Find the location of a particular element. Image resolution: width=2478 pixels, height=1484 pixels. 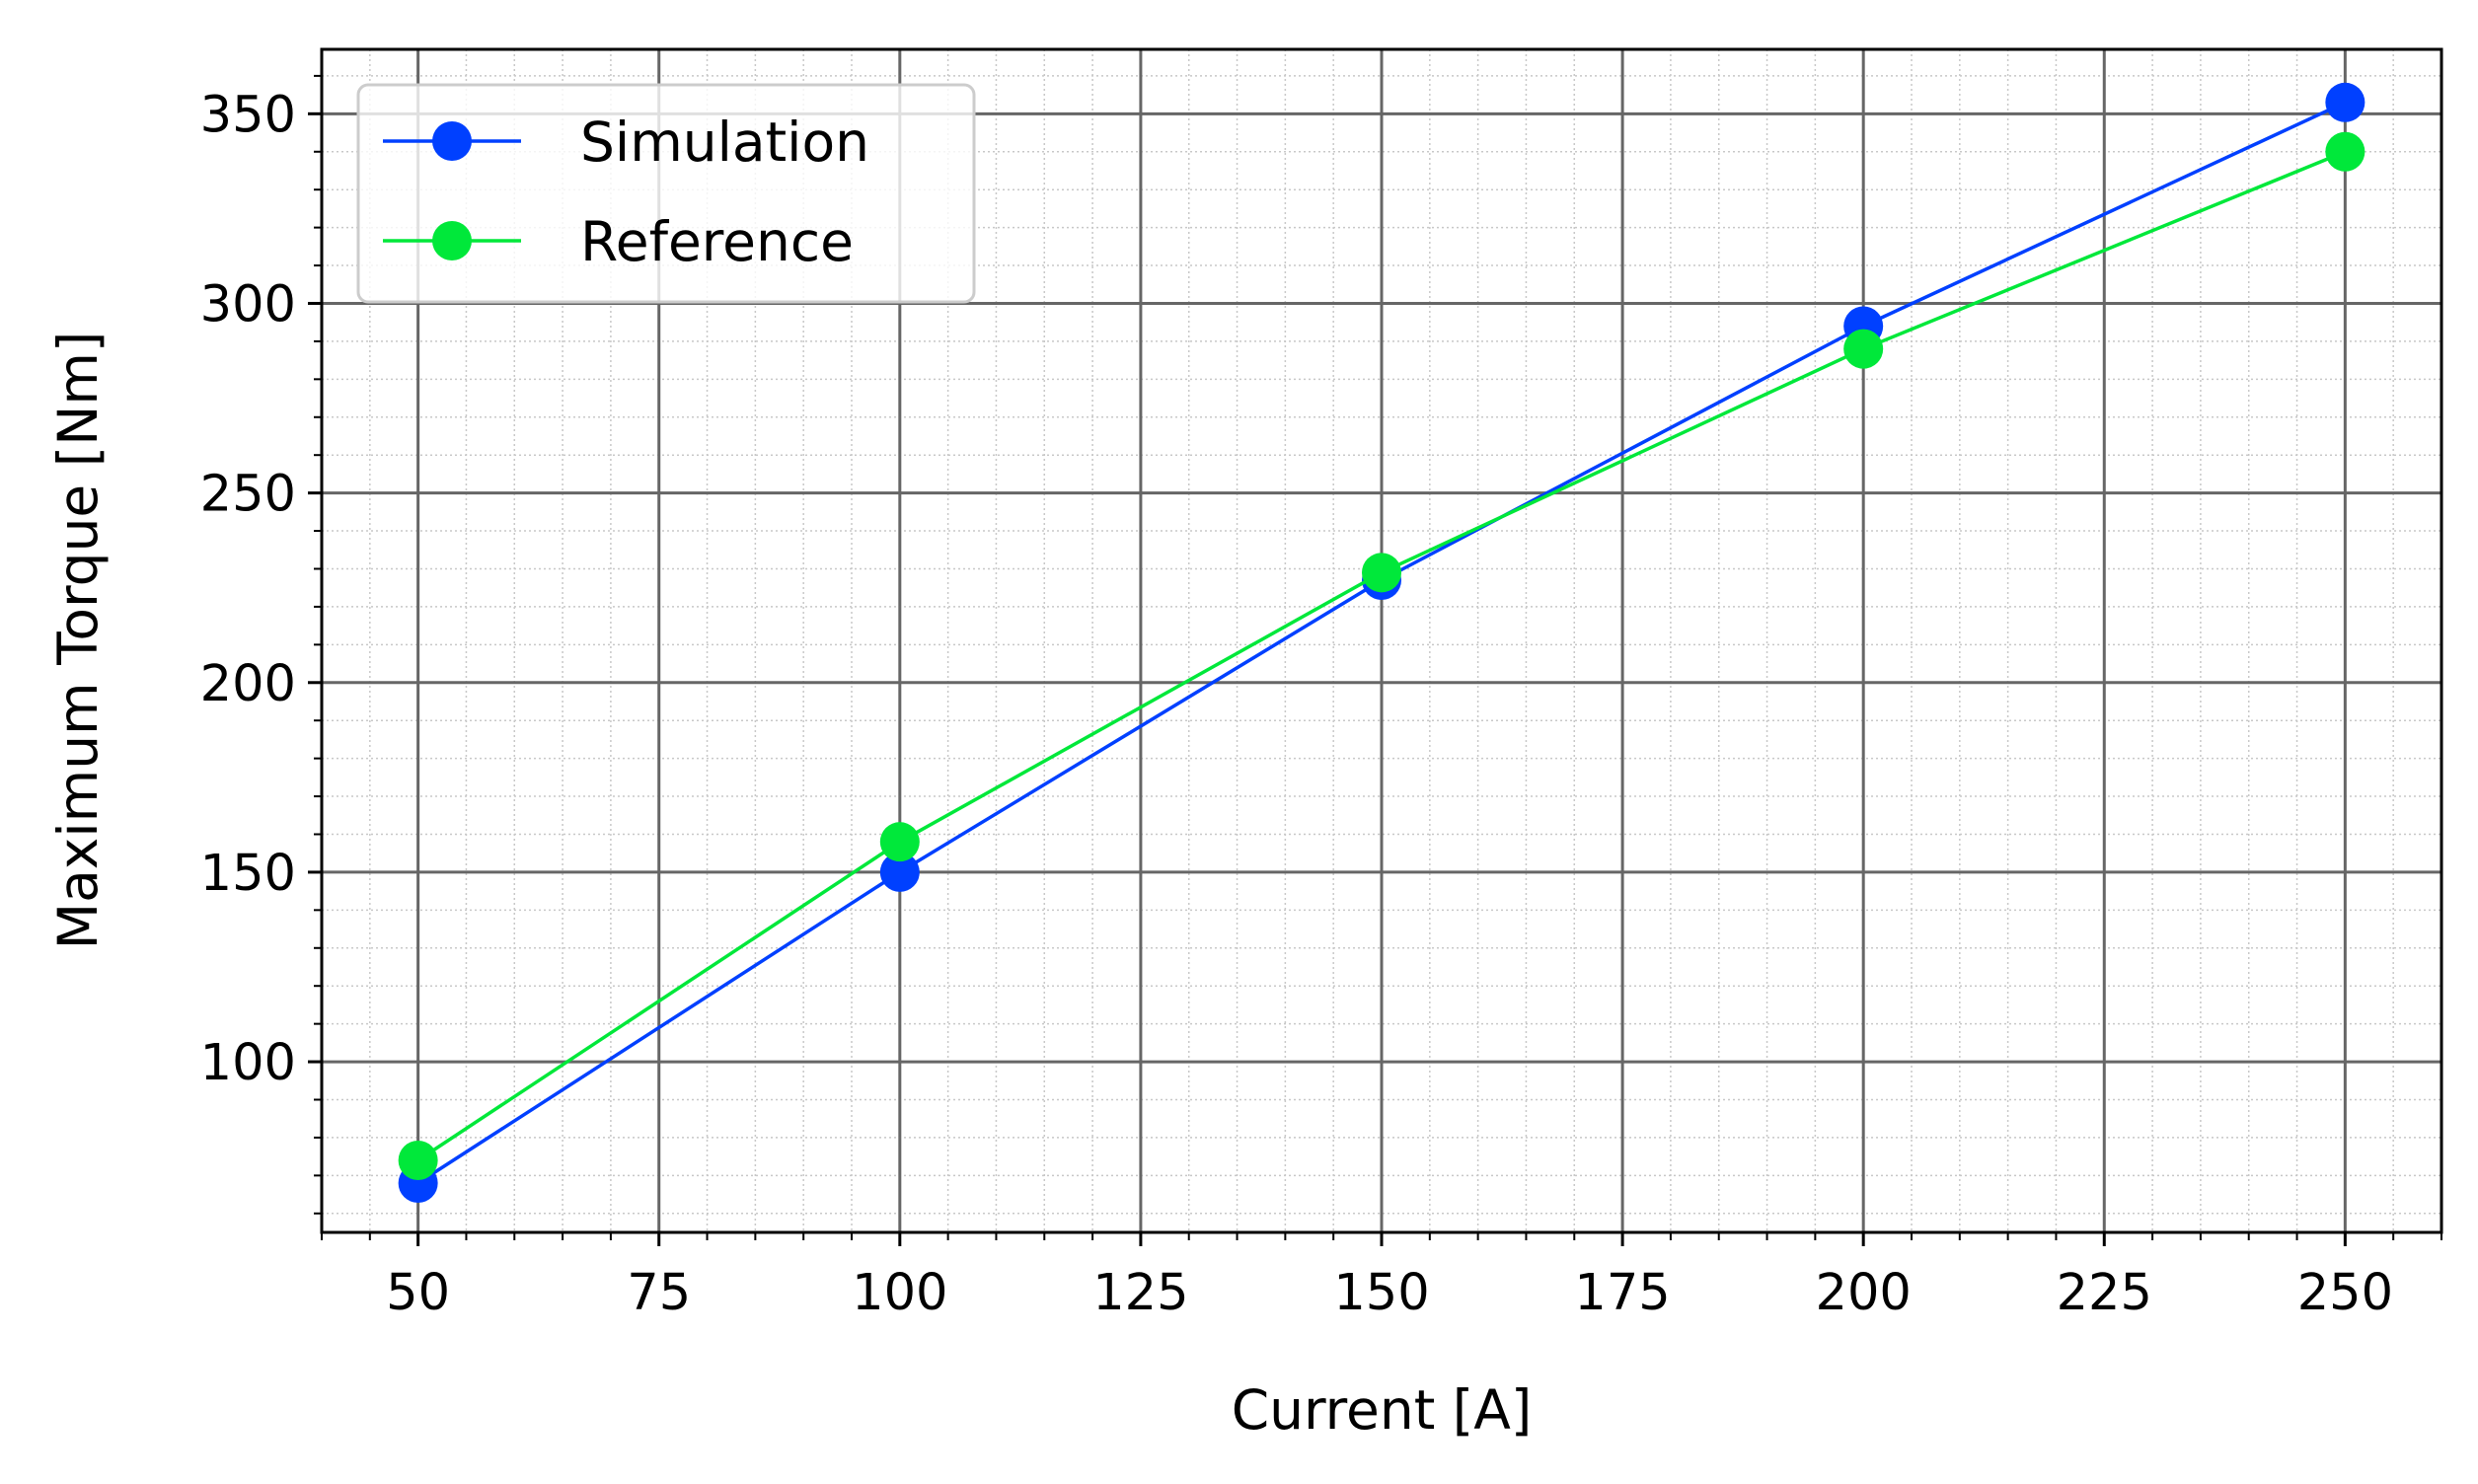

y-tick-label: 150 is located at coordinates (248, 874).